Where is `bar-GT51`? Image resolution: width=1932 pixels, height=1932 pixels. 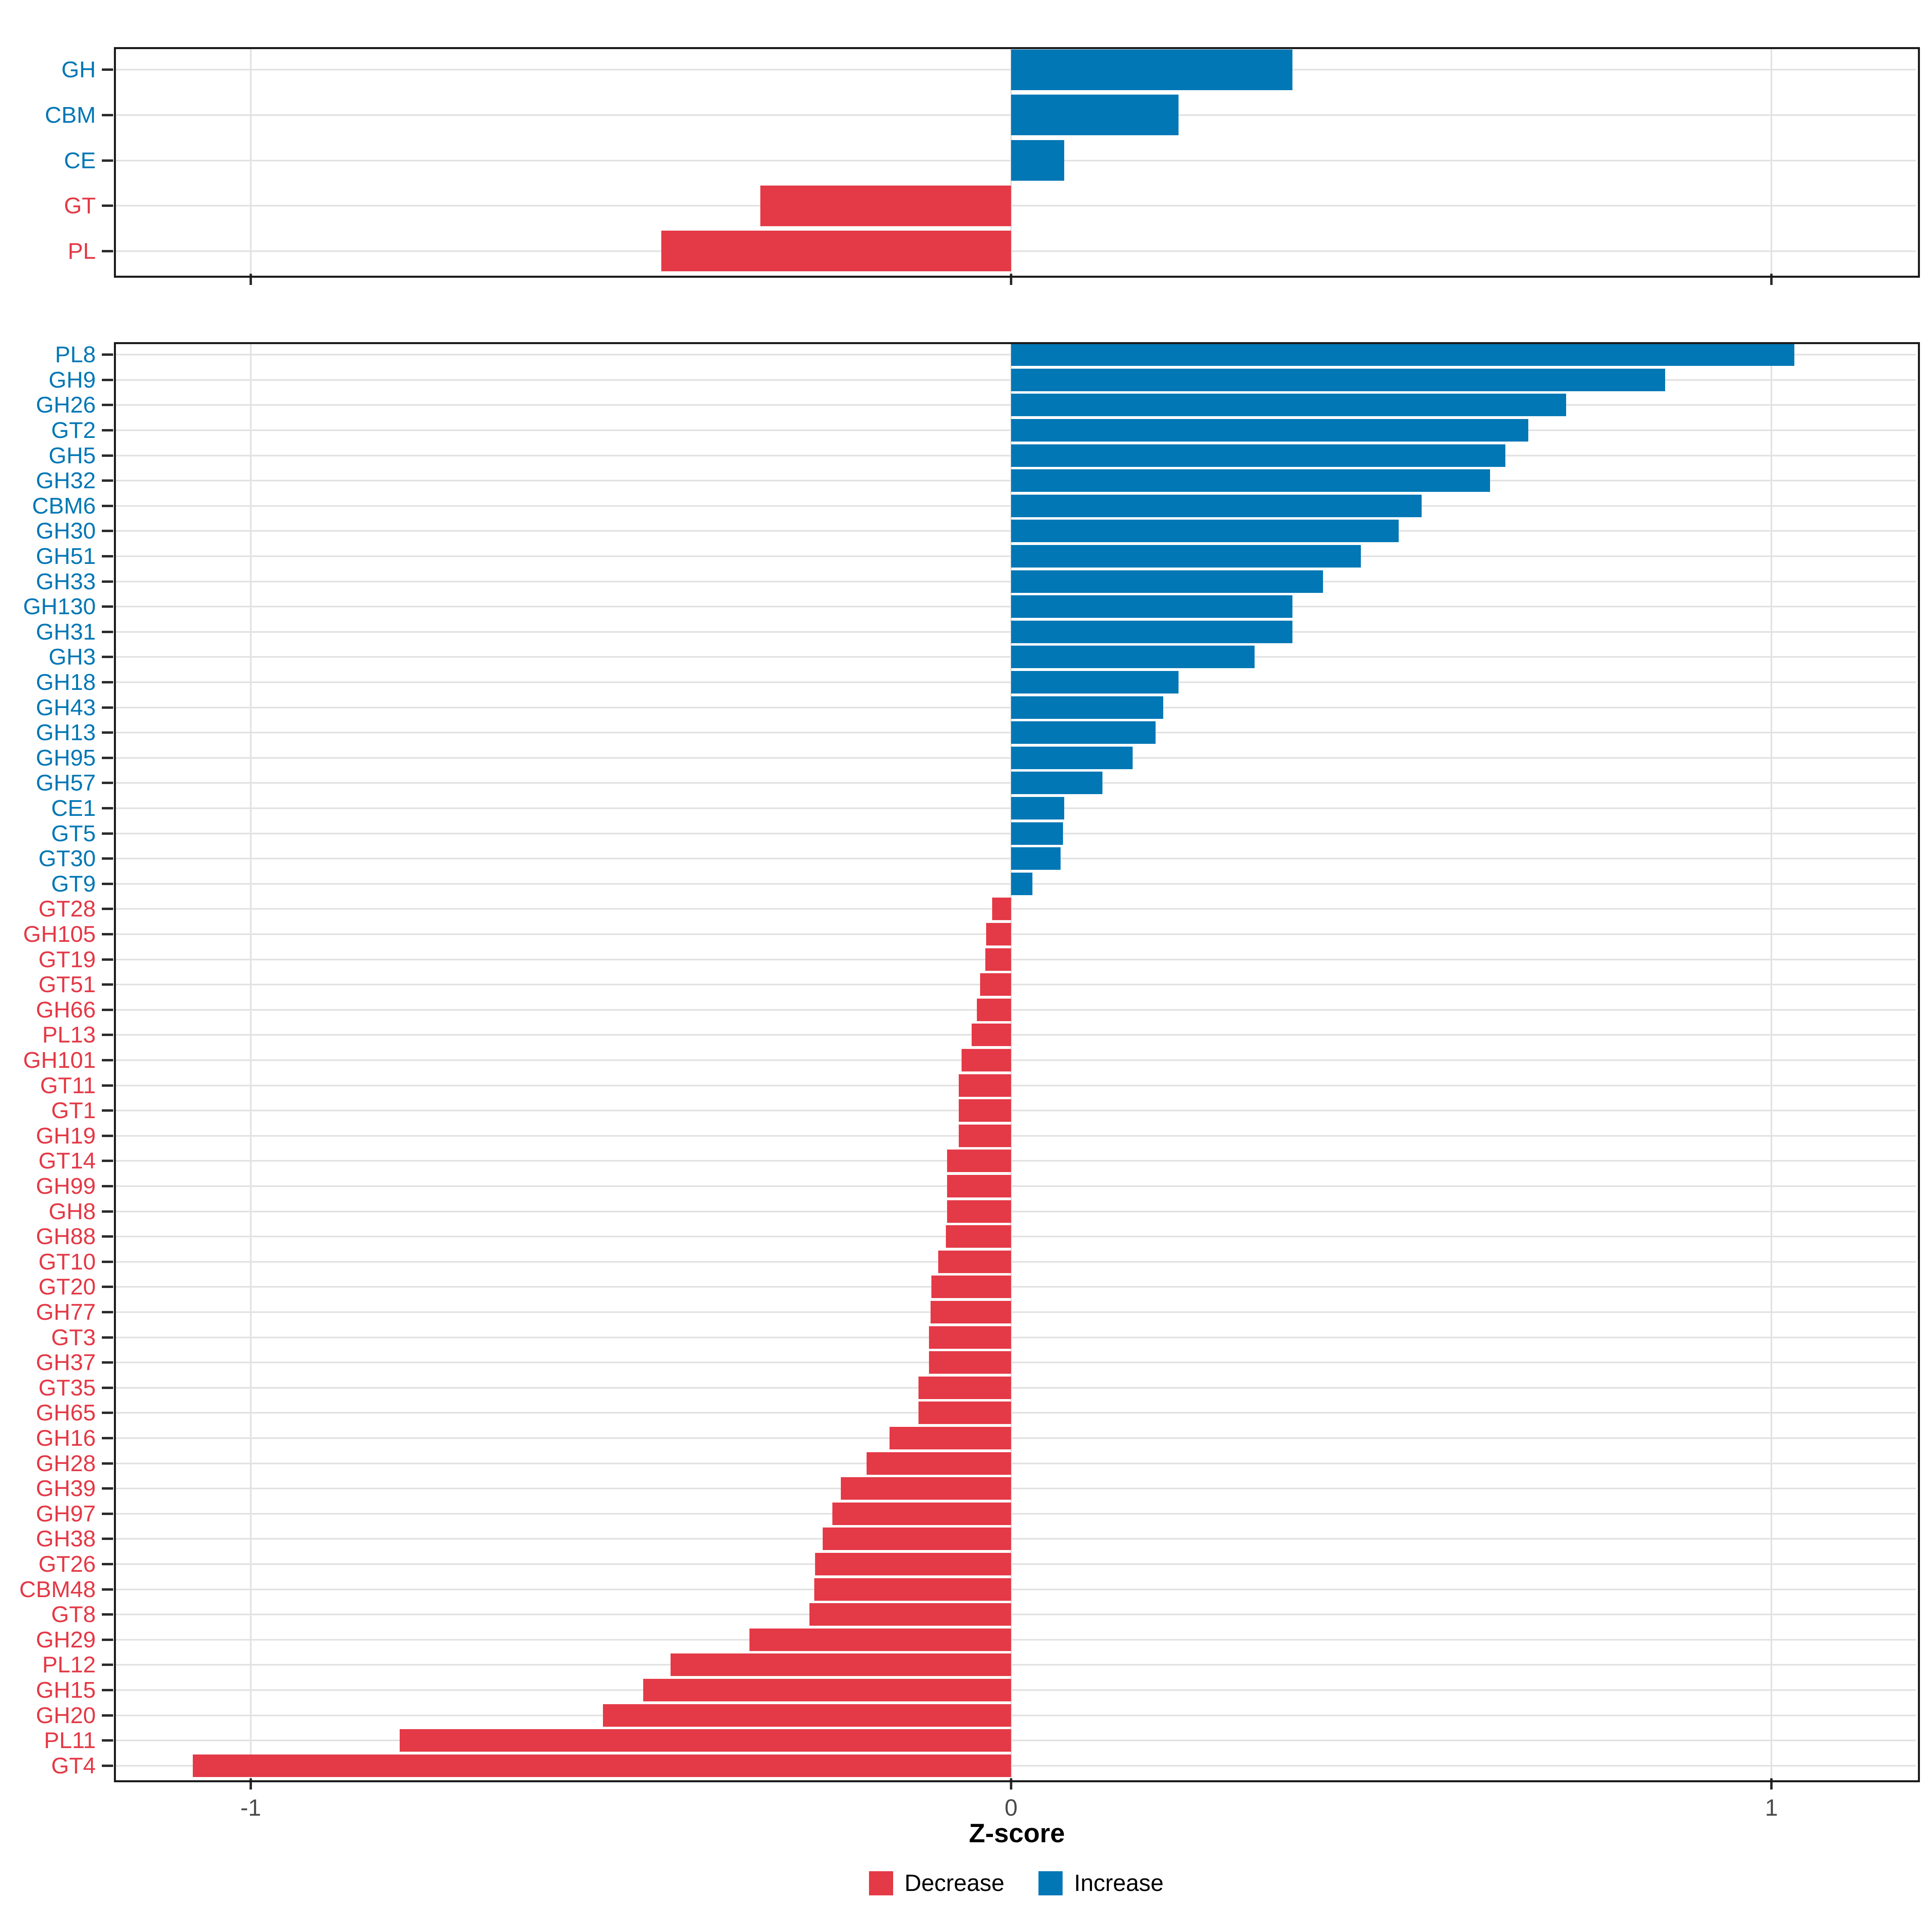 bar-GT51 is located at coordinates (995, 984).